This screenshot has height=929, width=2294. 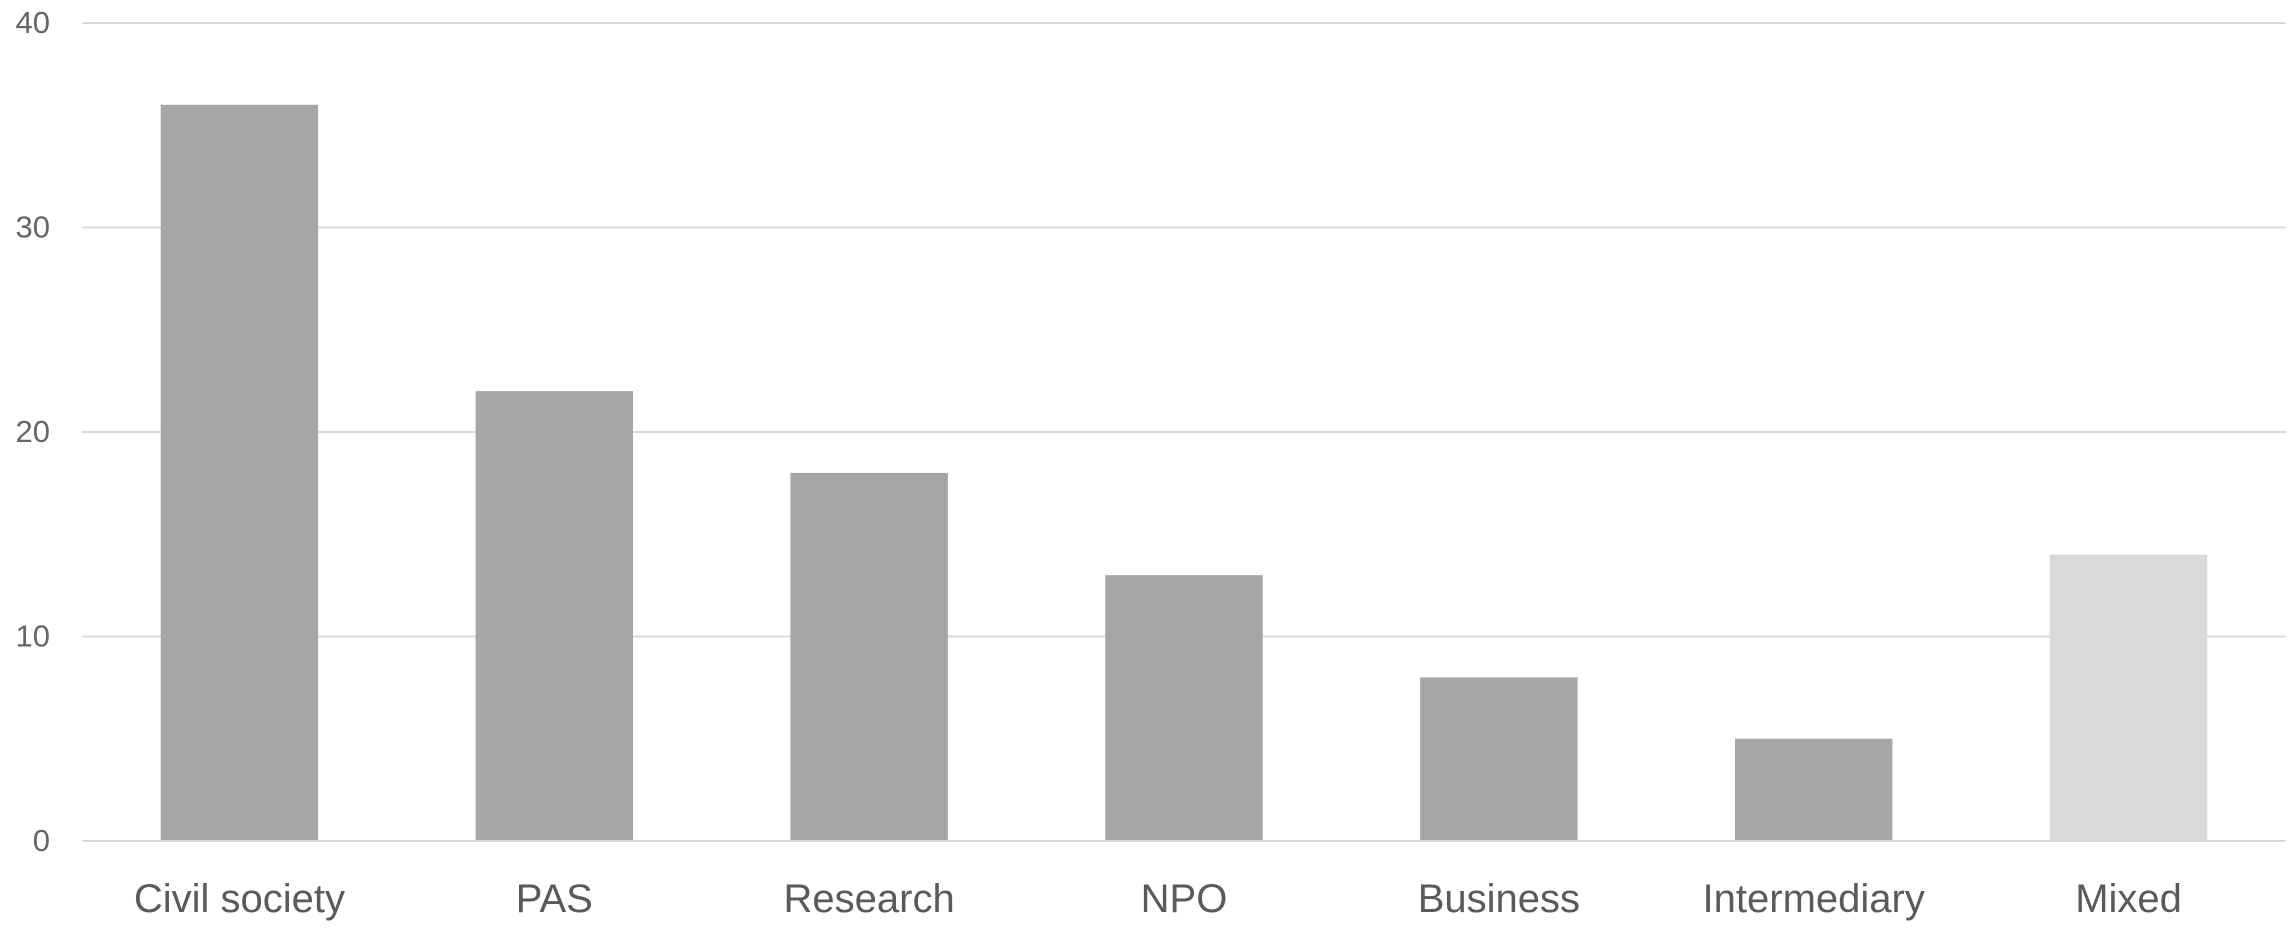 I want to click on y-axis-ticks: 0 10 20 30 40, so click(x=33, y=431).